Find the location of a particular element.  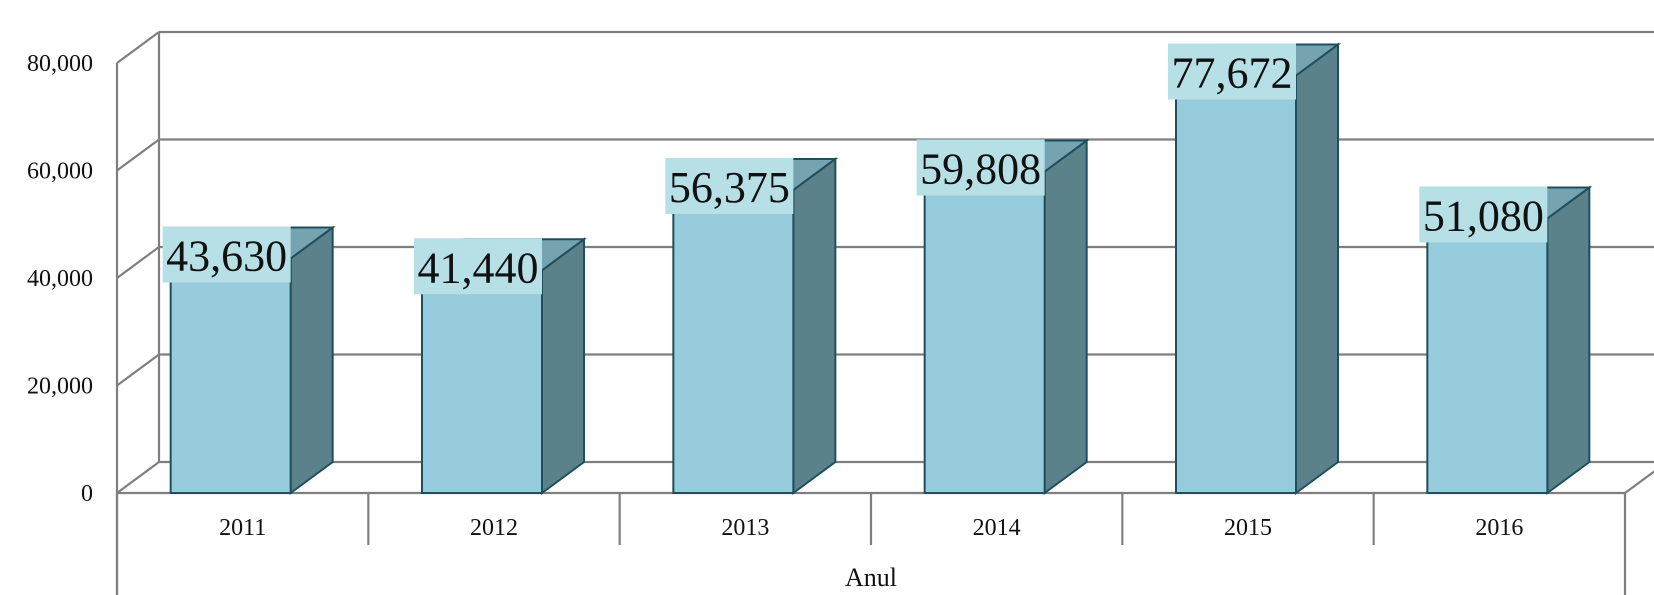

x-axis-title: Anul is located at coordinates (871, 577).